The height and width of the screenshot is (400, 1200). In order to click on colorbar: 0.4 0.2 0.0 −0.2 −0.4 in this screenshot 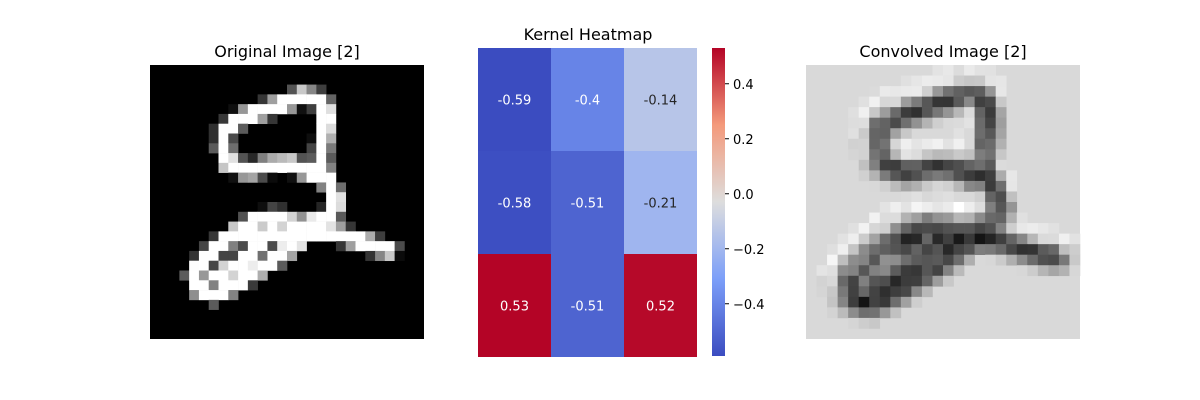, I will do `click(738, 202)`.